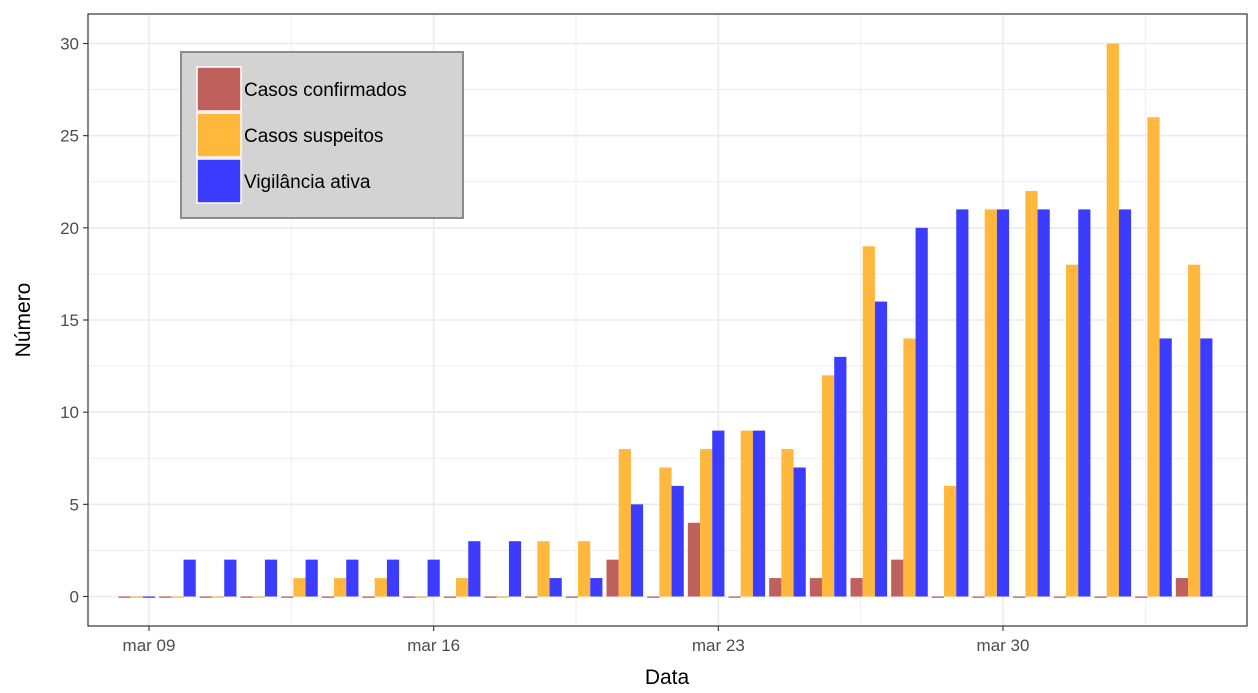  I want to click on y-tick-label: 25, so click(69, 136).